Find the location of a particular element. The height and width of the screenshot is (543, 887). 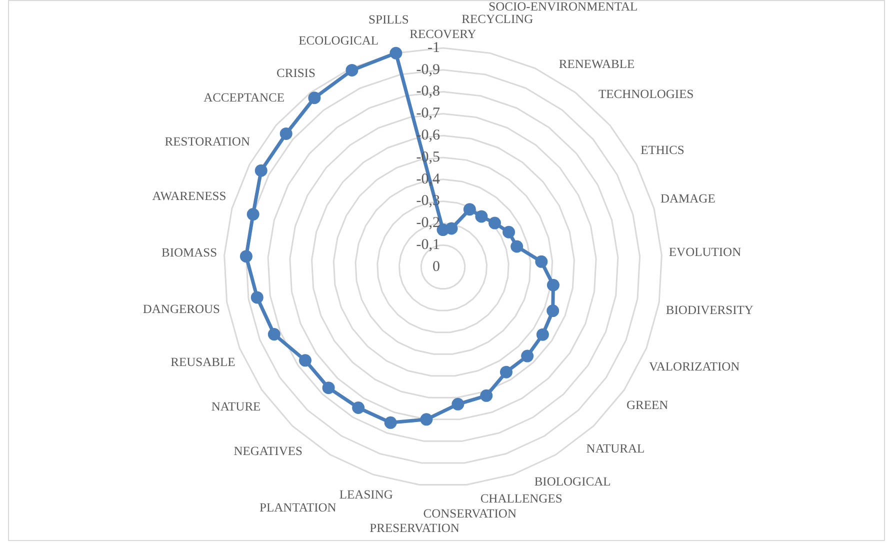

y-tick-label: 0 is located at coordinates (436, 266).